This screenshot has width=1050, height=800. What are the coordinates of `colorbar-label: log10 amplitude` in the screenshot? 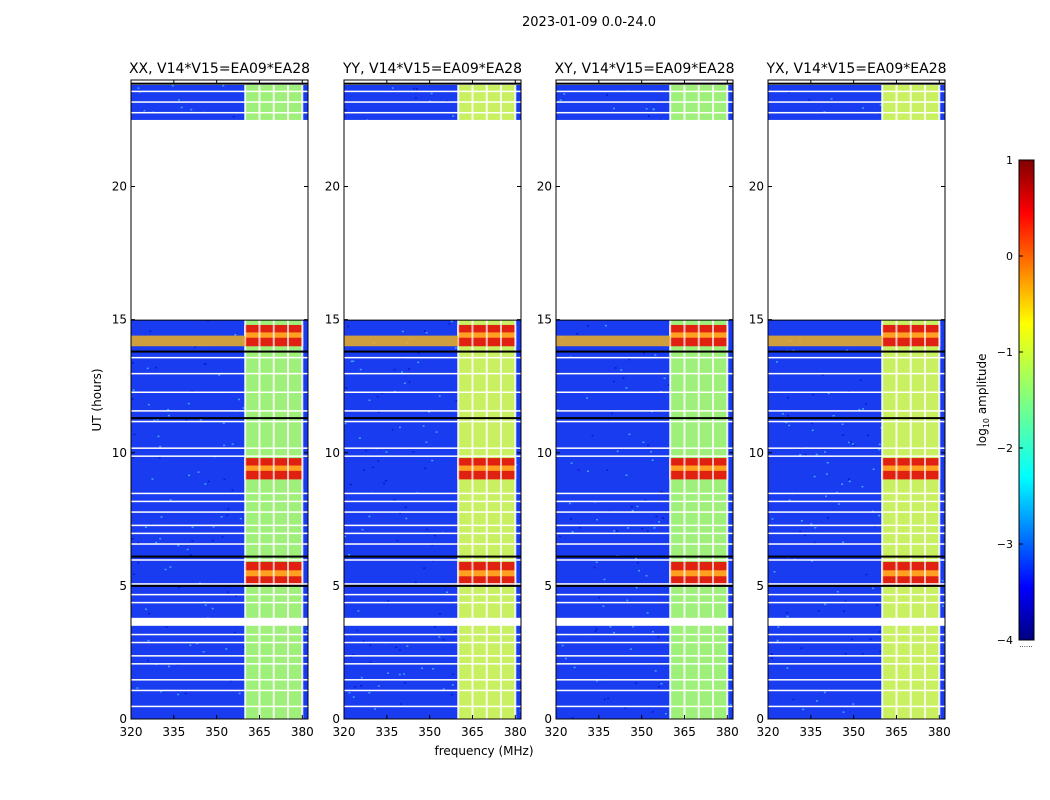 It's located at (983, 400).